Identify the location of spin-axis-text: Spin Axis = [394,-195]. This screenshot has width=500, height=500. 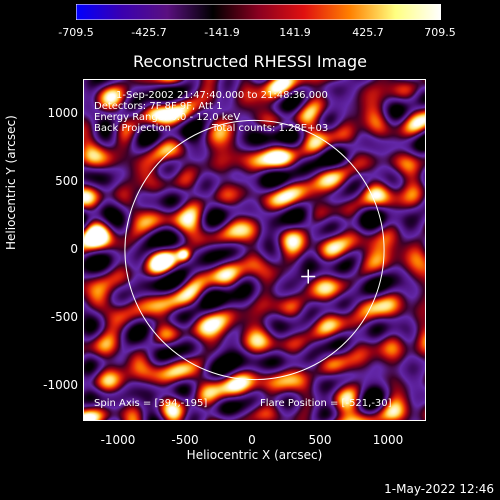
(151, 403).